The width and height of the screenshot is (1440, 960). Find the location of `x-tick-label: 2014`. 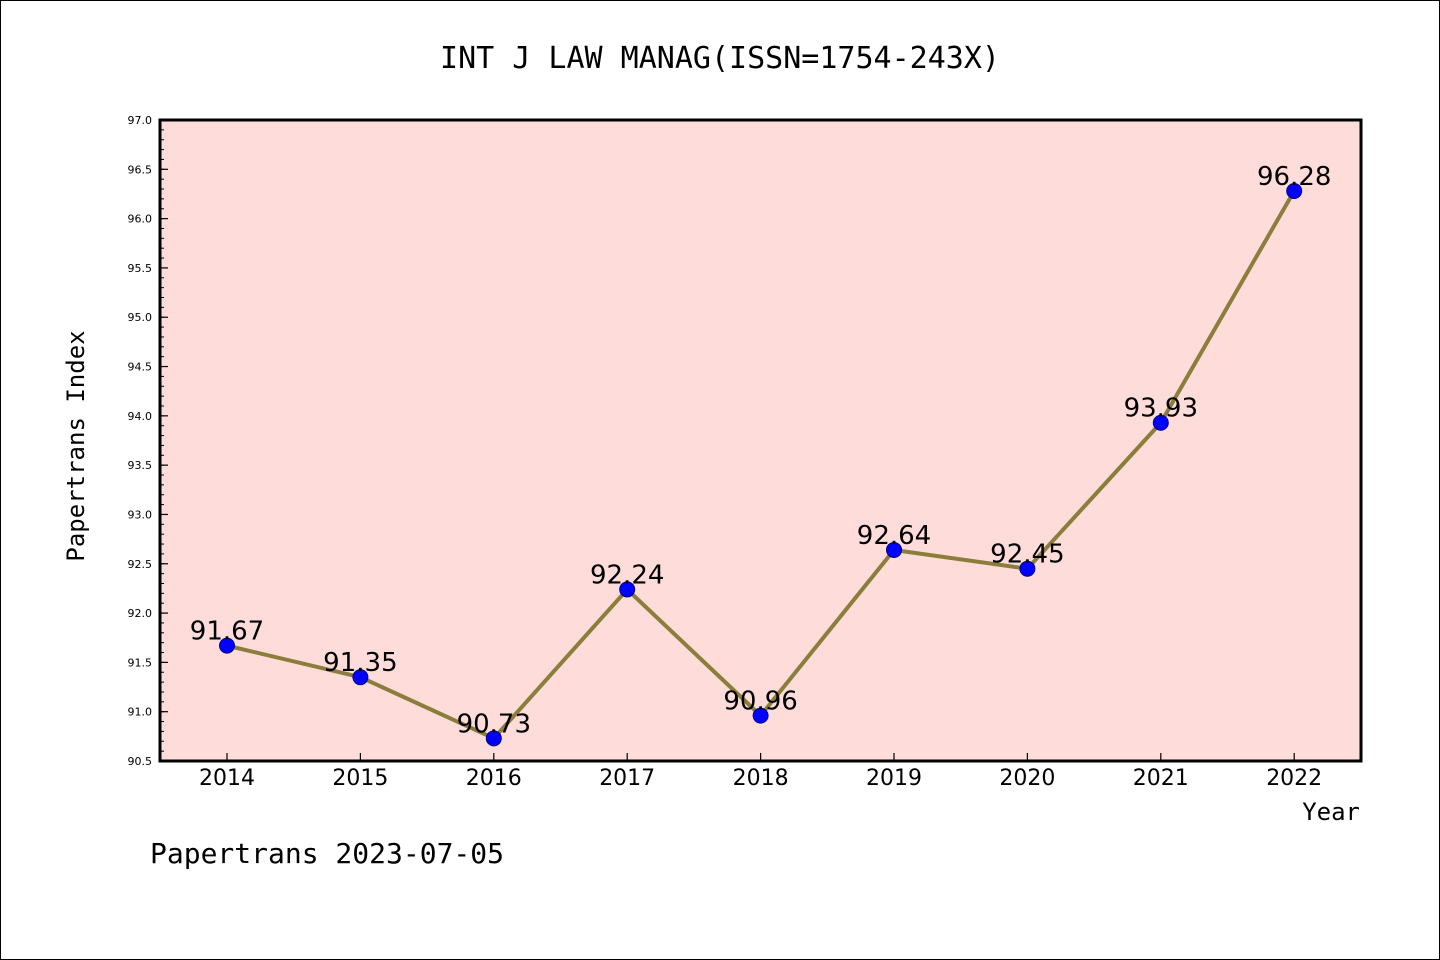

x-tick-label: 2014 is located at coordinates (227, 778).